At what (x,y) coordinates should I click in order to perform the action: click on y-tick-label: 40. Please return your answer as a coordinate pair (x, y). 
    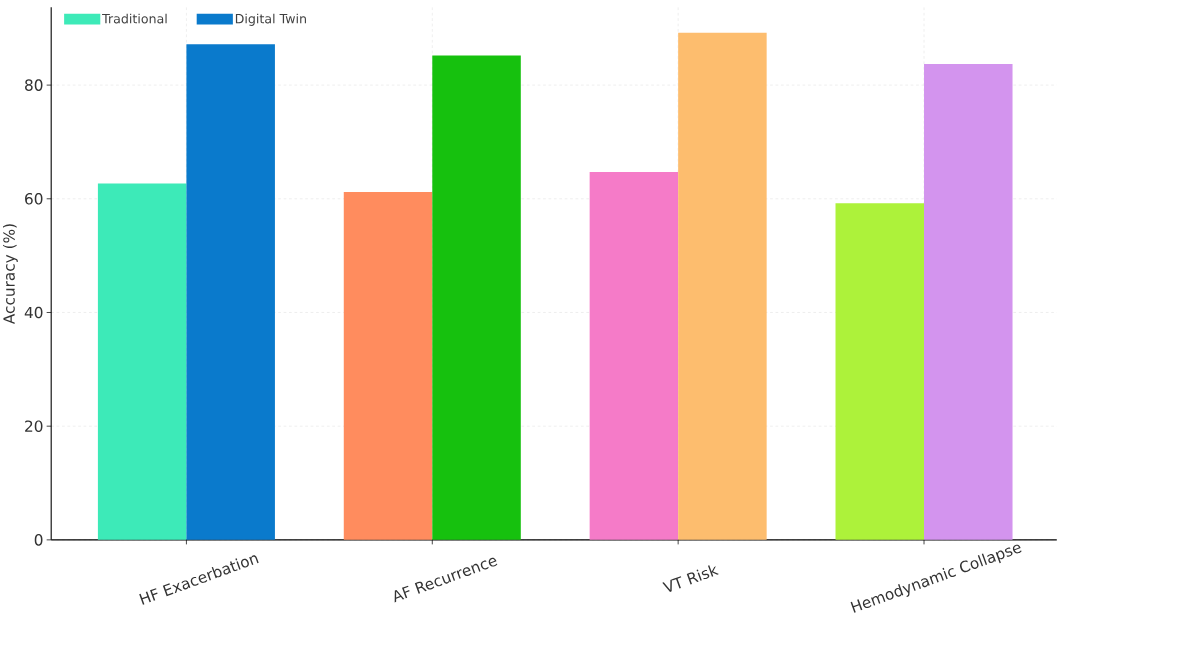
    Looking at the image, I should click on (33, 312).